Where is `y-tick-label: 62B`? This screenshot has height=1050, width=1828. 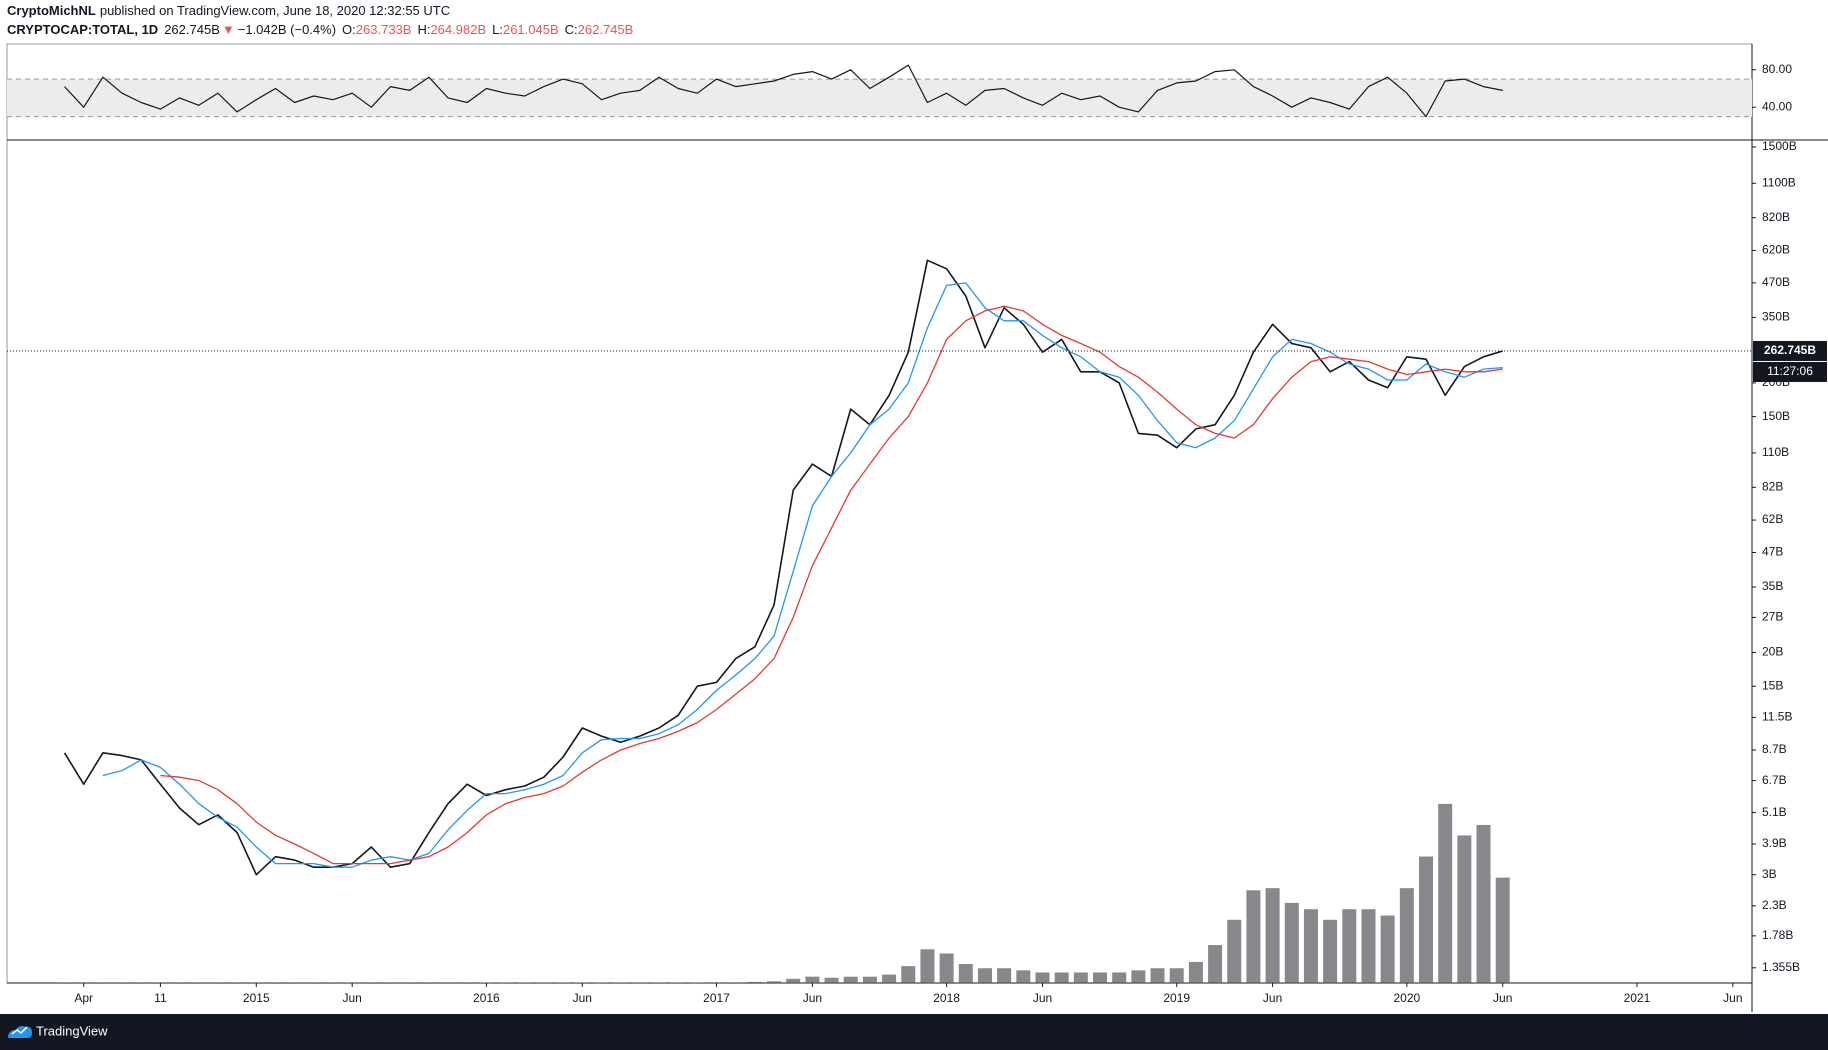
y-tick-label: 62B is located at coordinates (1772, 519).